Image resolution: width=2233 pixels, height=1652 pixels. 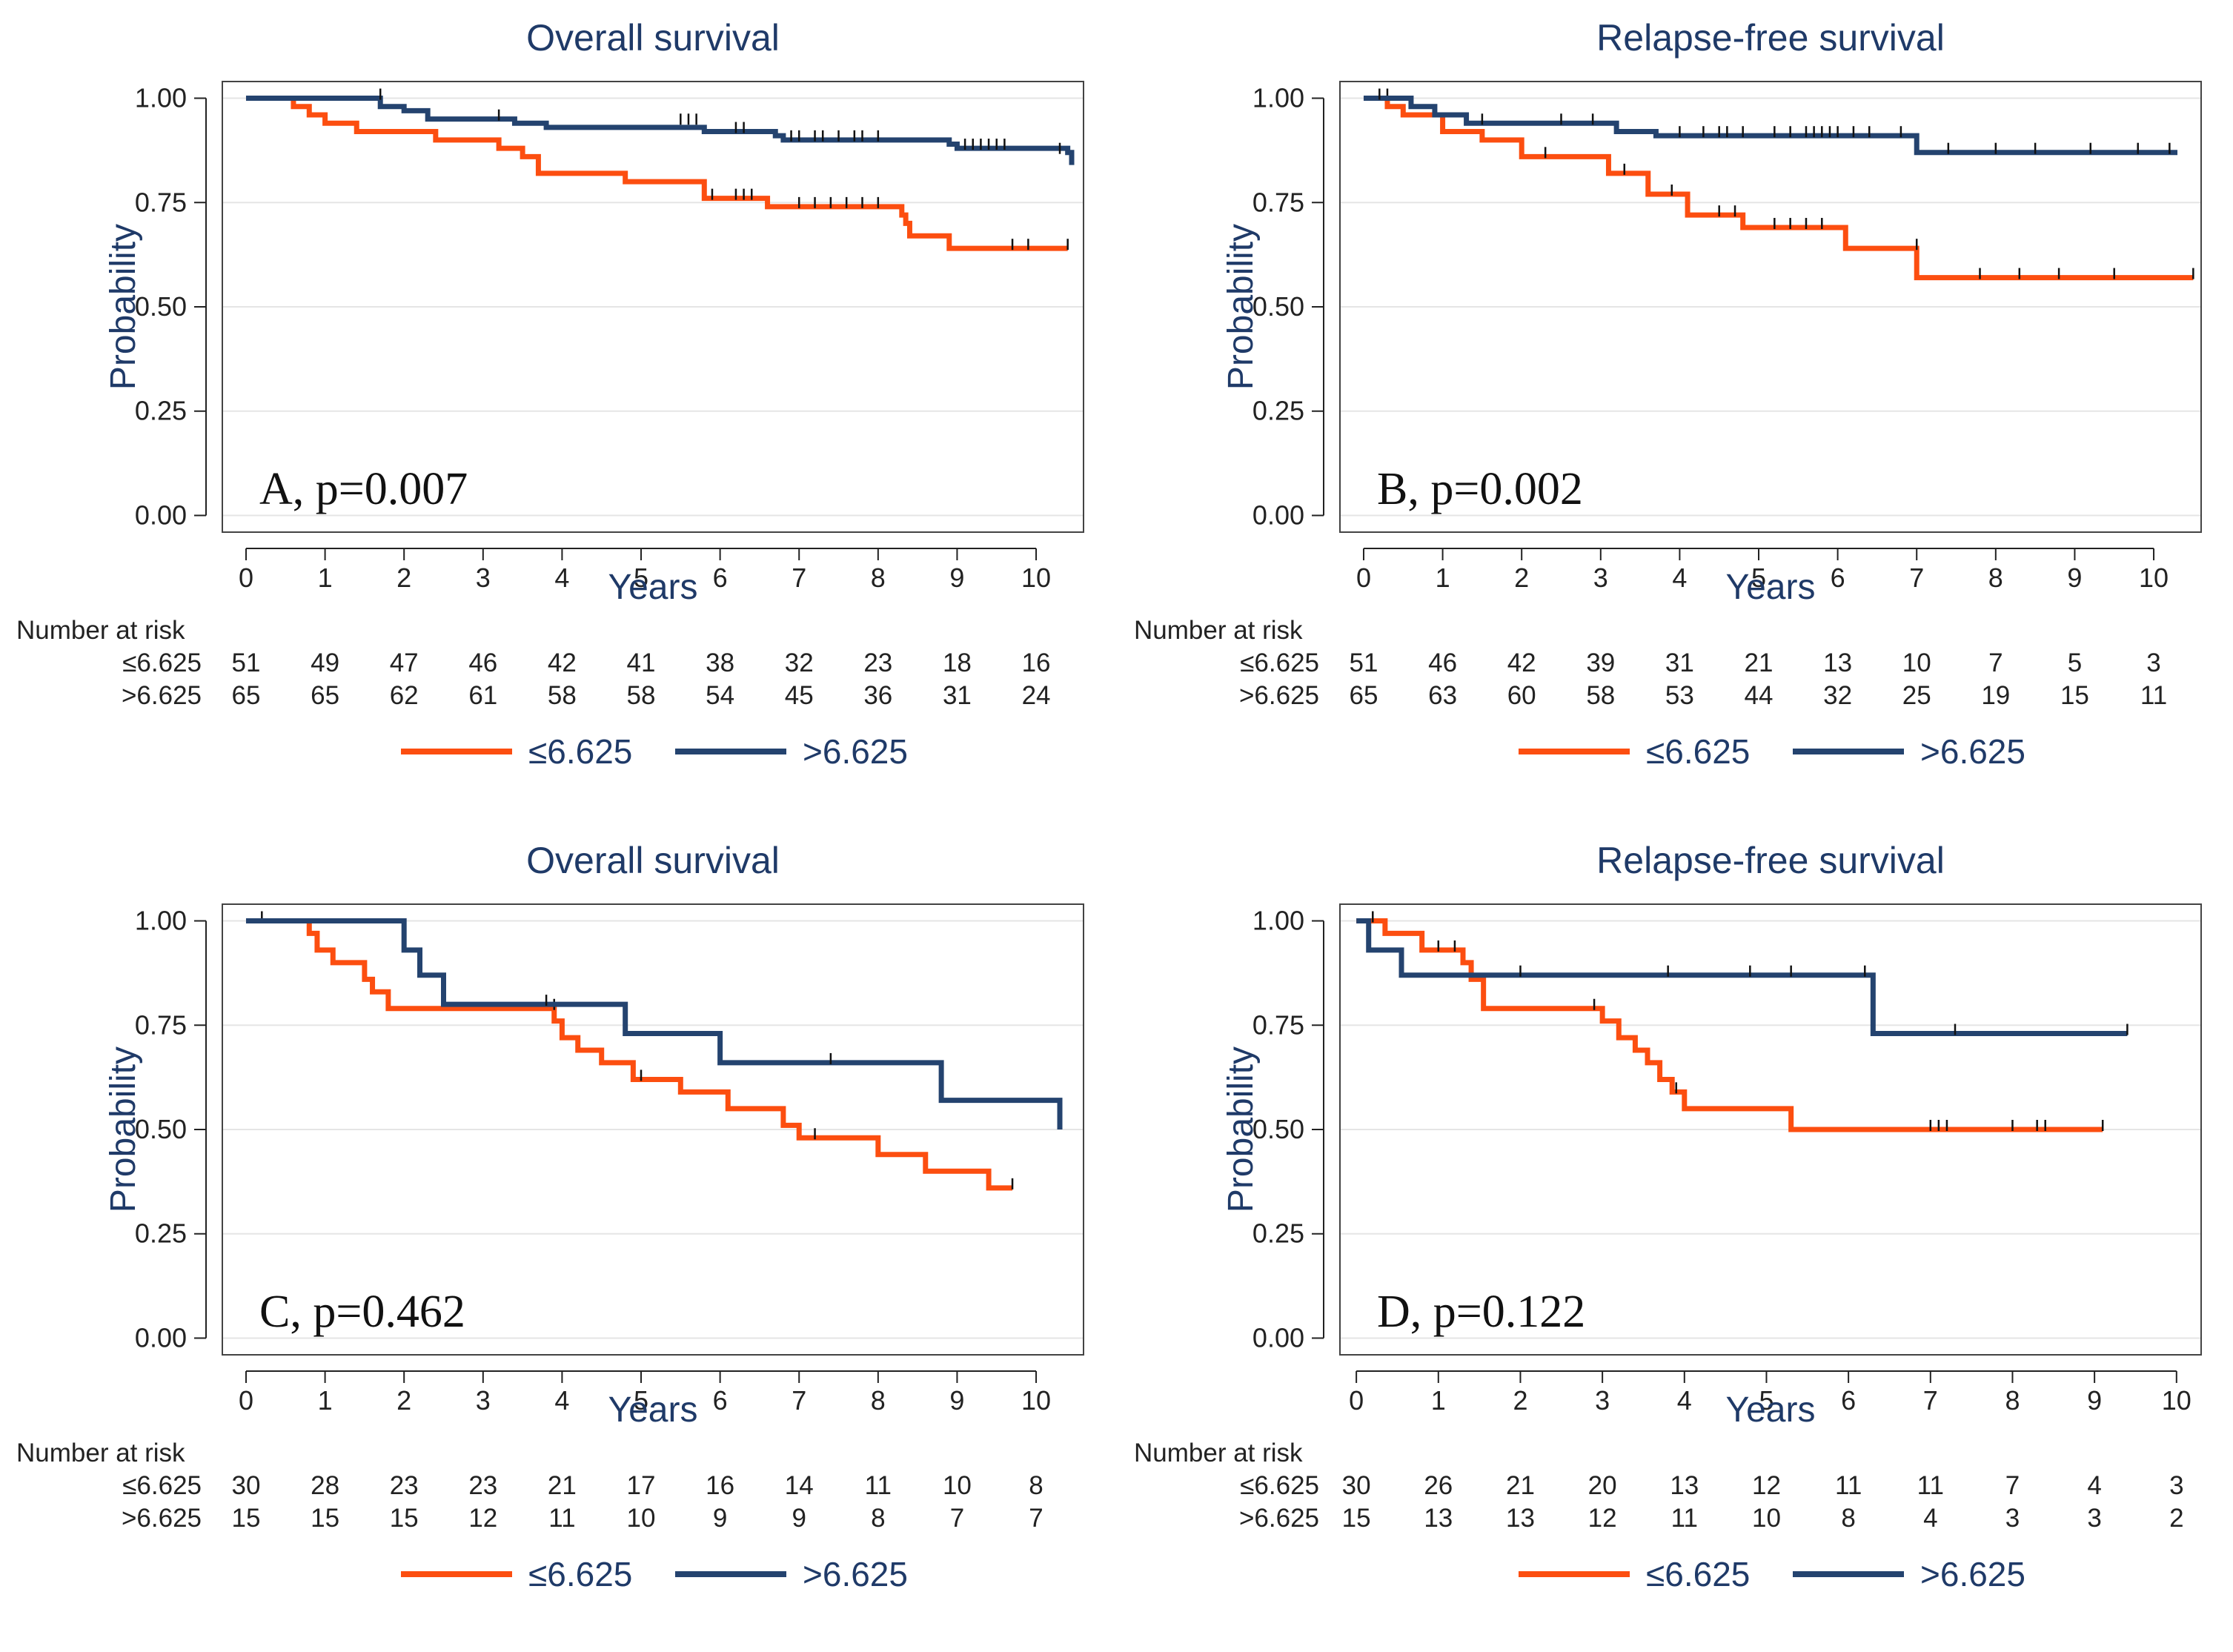 What do you see at coordinates (720, 1518) in the screenshot?
I see `risk-count: 9` at bounding box center [720, 1518].